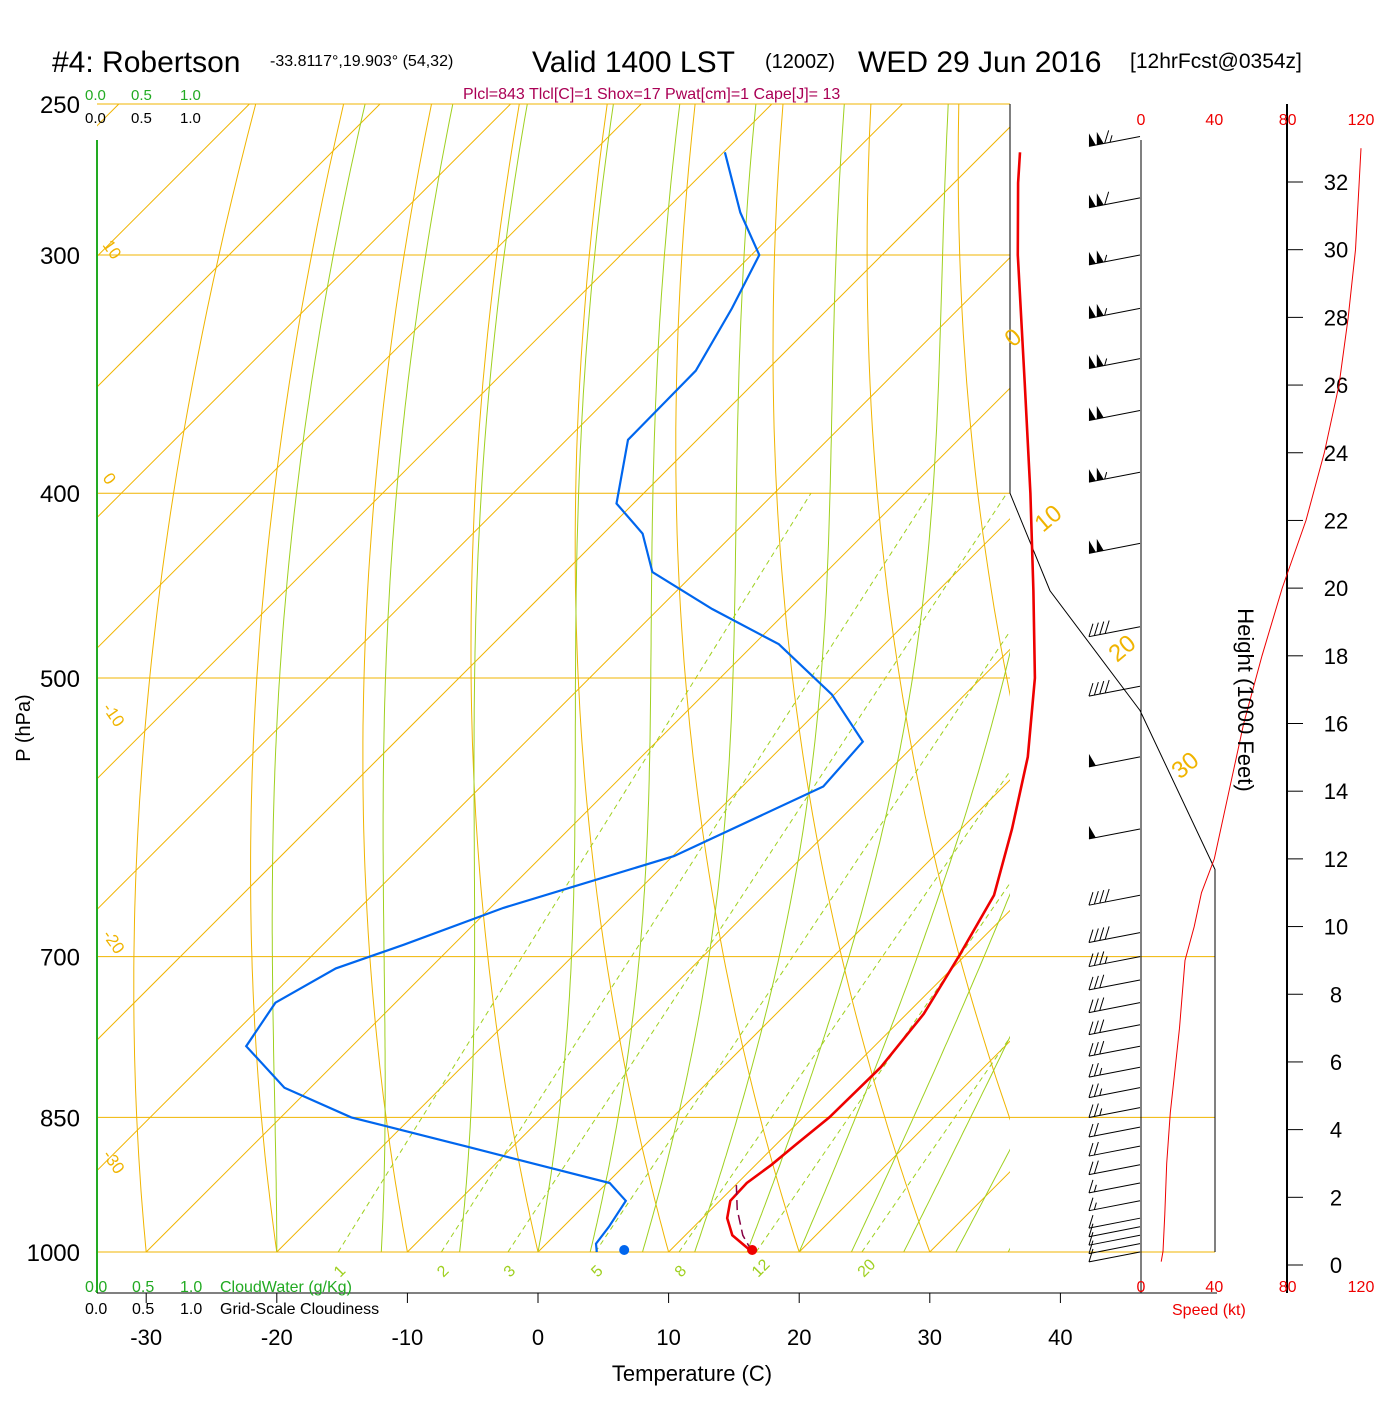  What do you see at coordinates (299, 1309) in the screenshot?
I see `cloudiness-label: Grid-Scale Cloudiness` at bounding box center [299, 1309].